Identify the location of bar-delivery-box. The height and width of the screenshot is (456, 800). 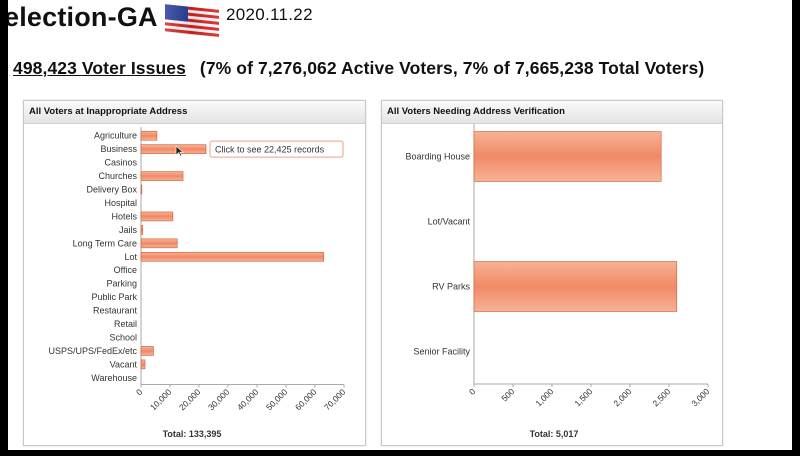
(141, 189).